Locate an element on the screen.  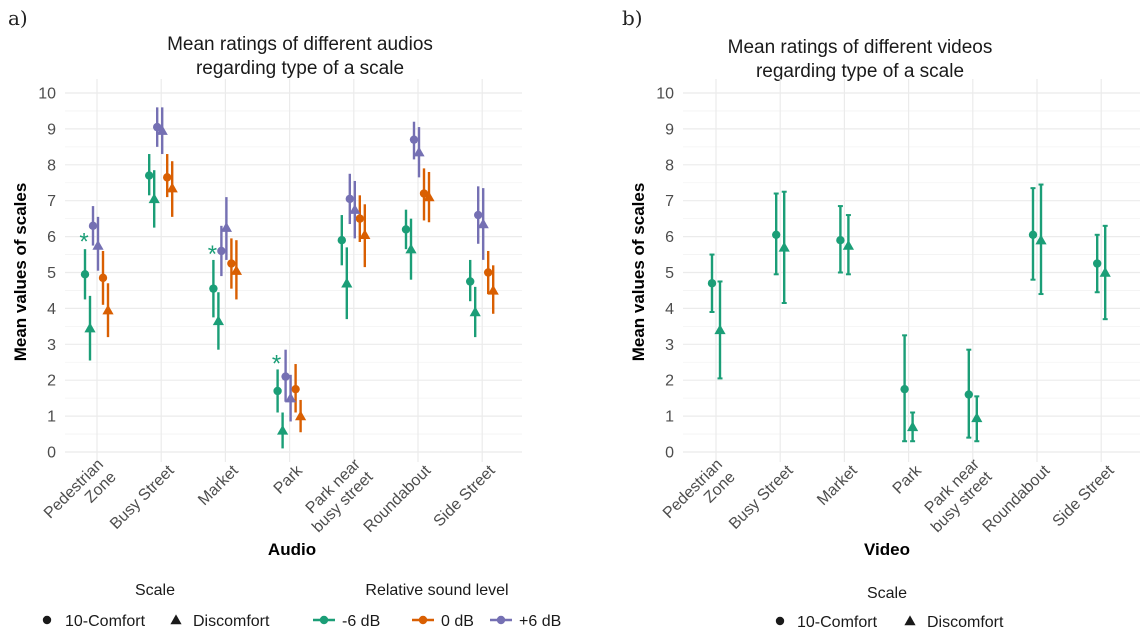
chart-a-legend-comfort-label: 10-Comfort is located at coordinates (105, 621).